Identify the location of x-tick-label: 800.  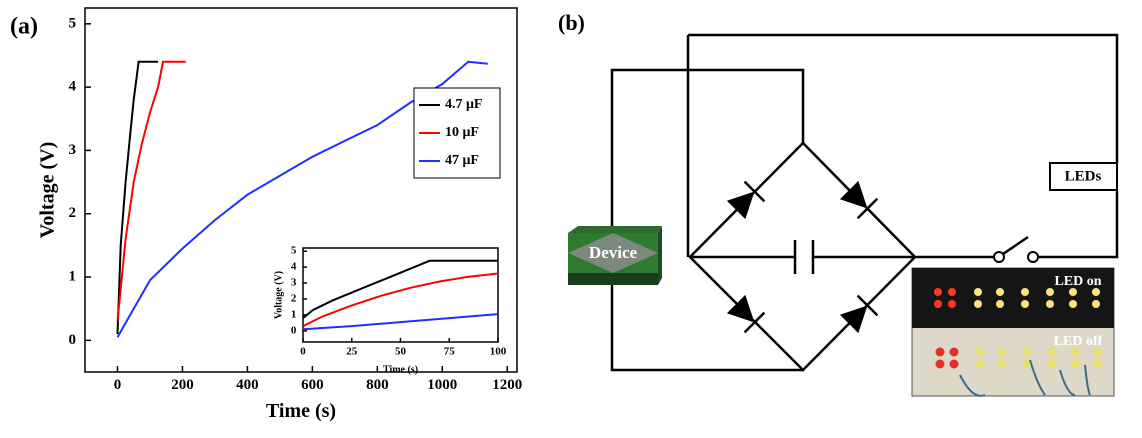
(377, 385).